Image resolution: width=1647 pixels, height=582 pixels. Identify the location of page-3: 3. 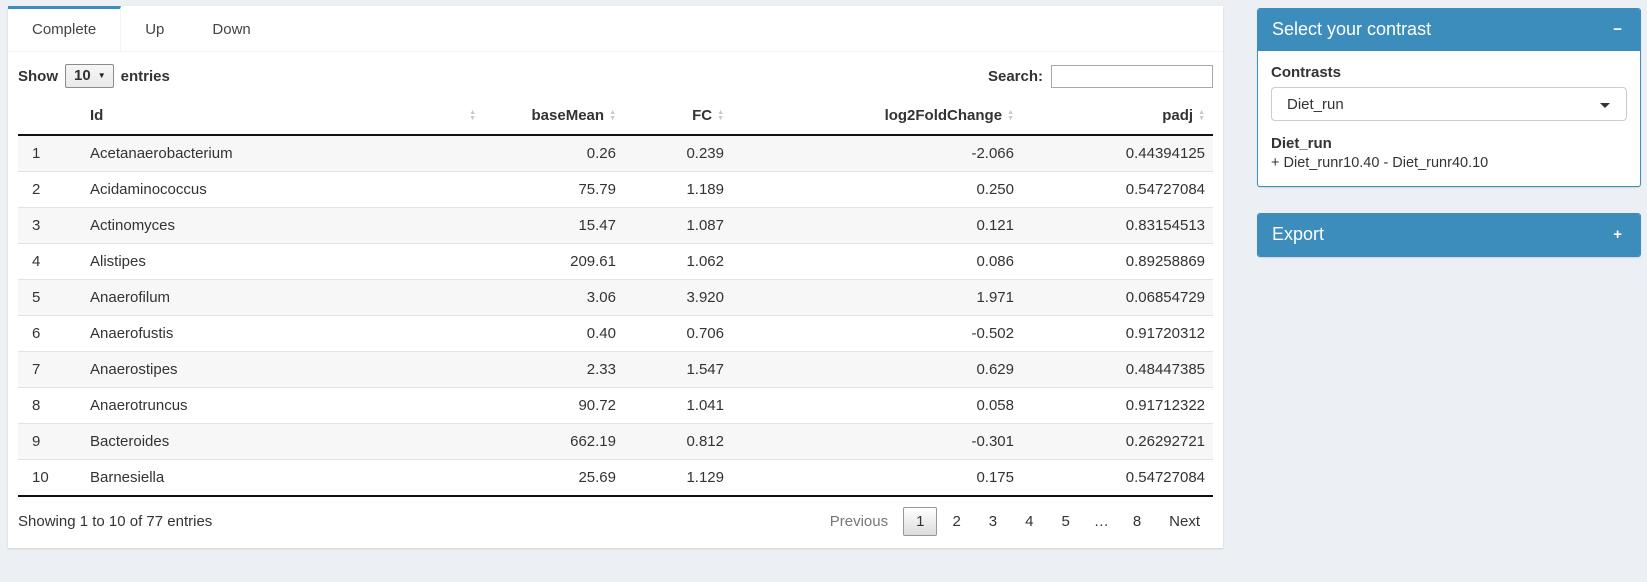
(993, 521).